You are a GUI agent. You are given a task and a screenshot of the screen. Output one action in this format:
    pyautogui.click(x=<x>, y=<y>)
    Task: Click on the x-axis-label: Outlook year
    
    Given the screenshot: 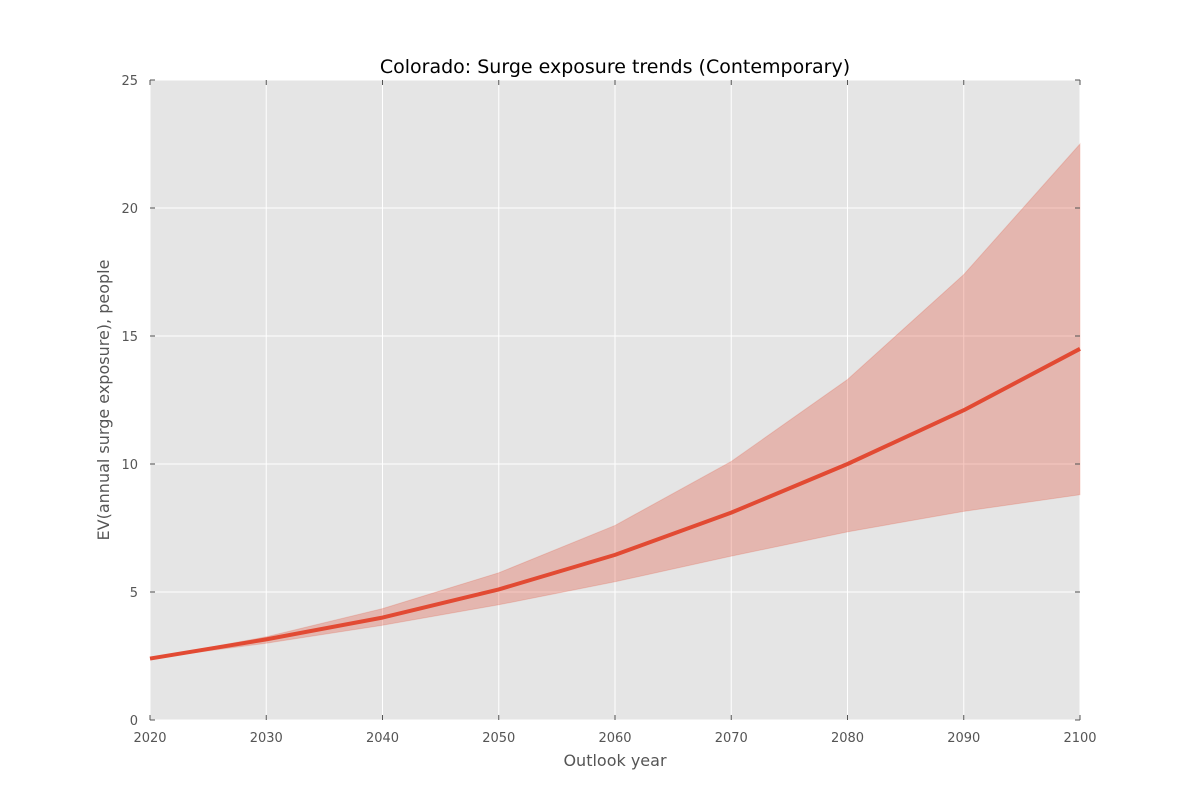 What is the action you would take?
    pyautogui.click(x=615, y=760)
    